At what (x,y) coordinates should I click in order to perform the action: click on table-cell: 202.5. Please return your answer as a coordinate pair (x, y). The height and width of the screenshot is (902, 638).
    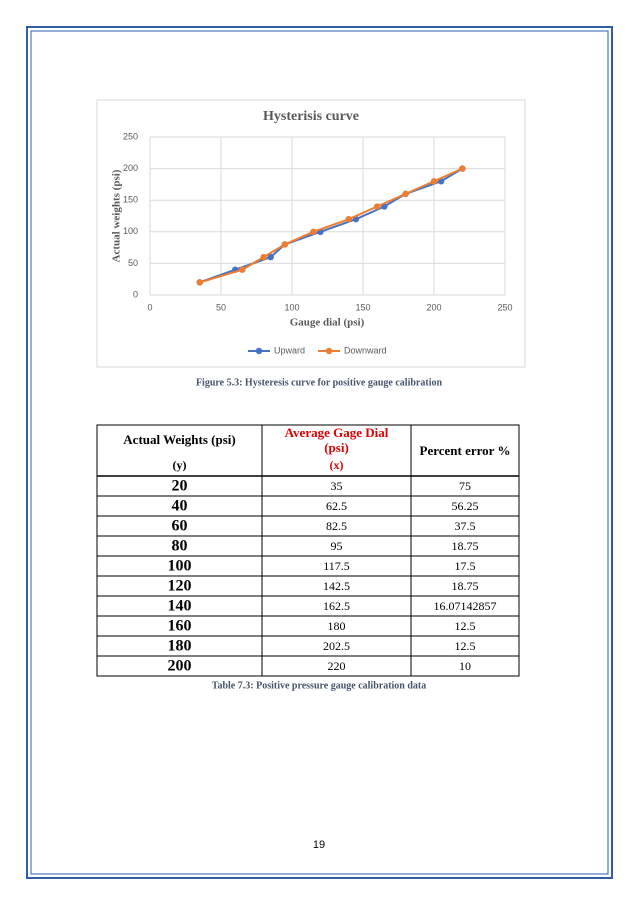
    Looking at the image, I should click on (336, 646).